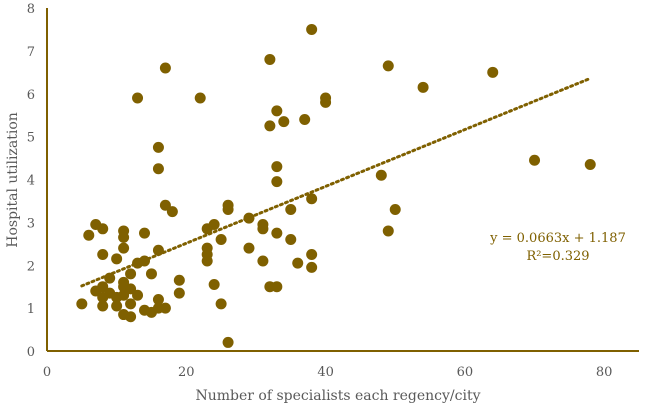  I want to click on y-tick-labels: 0 1 2 3 4 5 6 7 8, so click(31, 181).